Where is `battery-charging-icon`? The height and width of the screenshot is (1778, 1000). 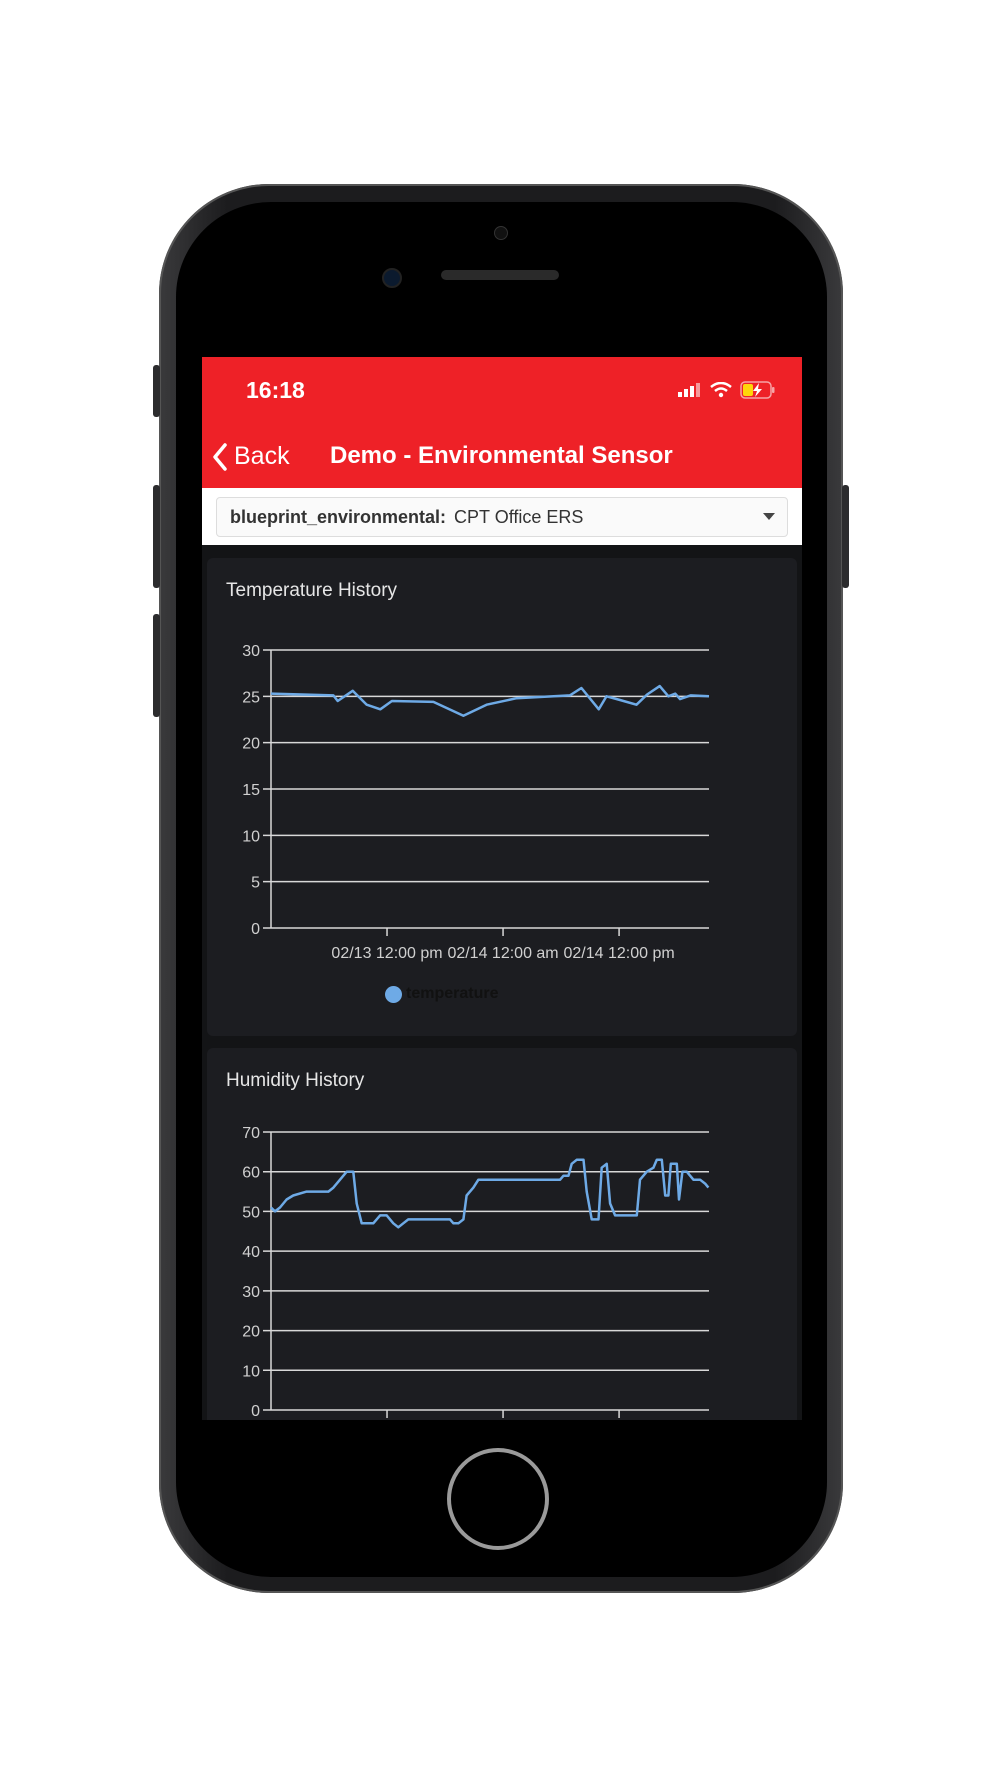 battery-charging-icon is located at coordinates (757, 390).